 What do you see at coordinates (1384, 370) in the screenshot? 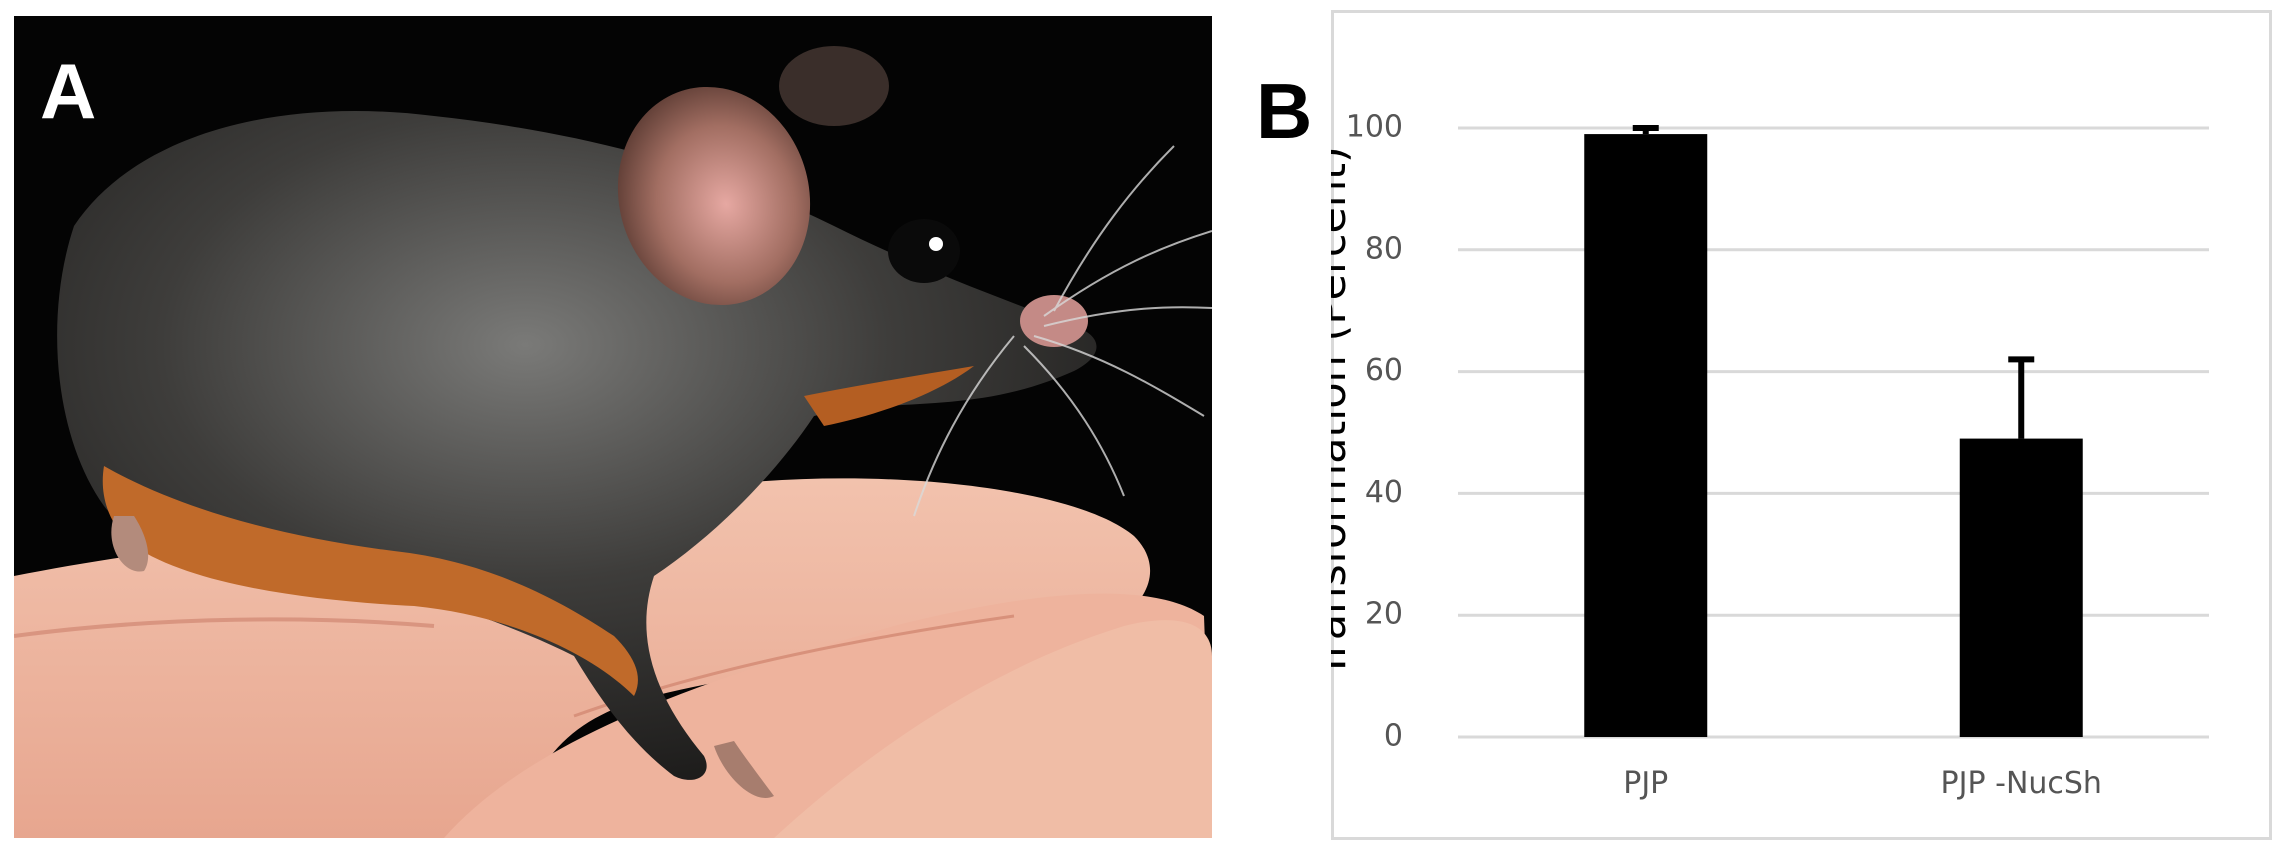
I see `y-tick-label: 60` at bounding box center [1384, 370].